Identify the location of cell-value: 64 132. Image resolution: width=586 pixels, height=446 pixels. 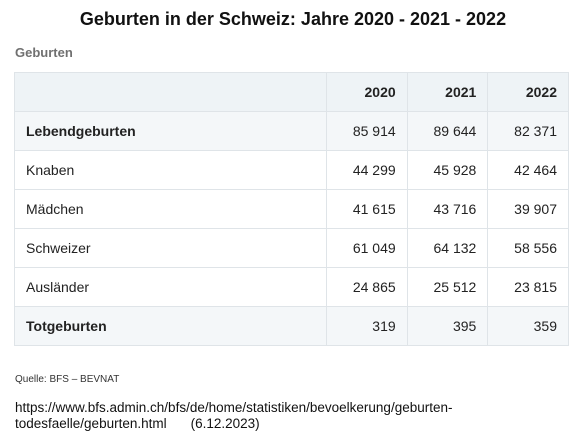
(447, 248).